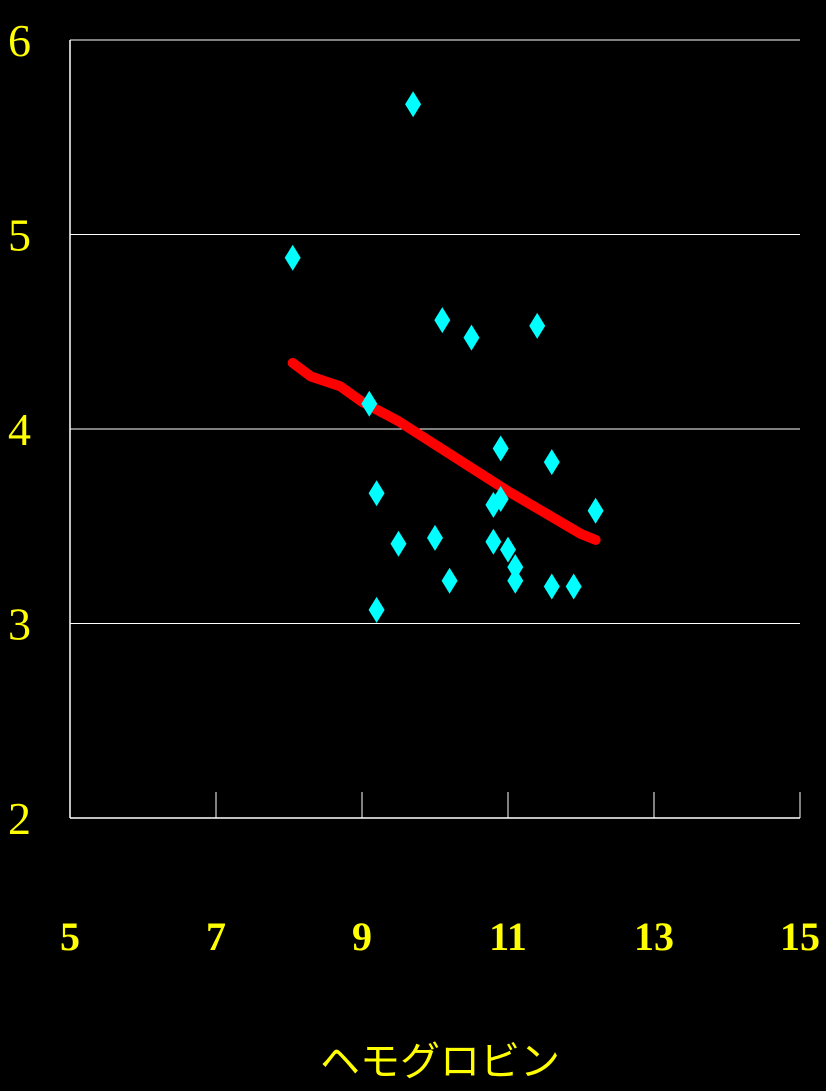 The width and height of the screenshot is (826, 1091). I want to click on x-axis-label: ヘモグロビン, so click(440, 1062).